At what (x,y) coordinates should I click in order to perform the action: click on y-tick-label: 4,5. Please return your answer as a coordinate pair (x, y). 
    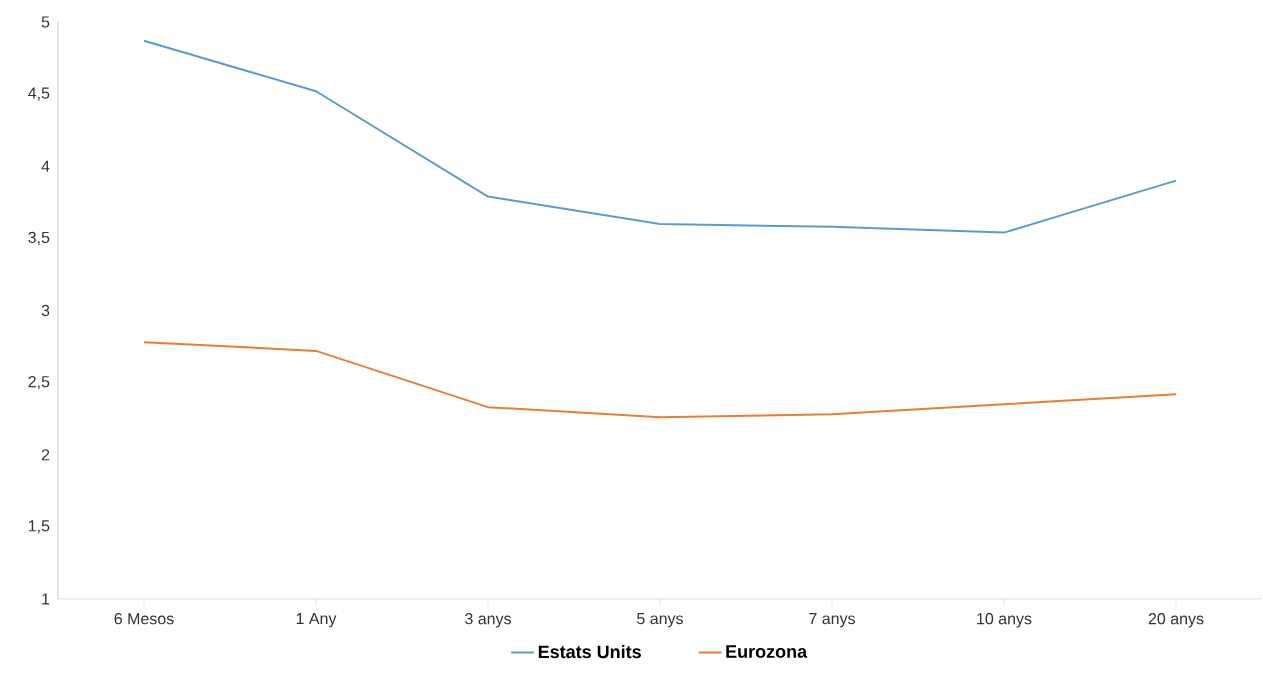
    Looking at the image, I should click on (39, 94).